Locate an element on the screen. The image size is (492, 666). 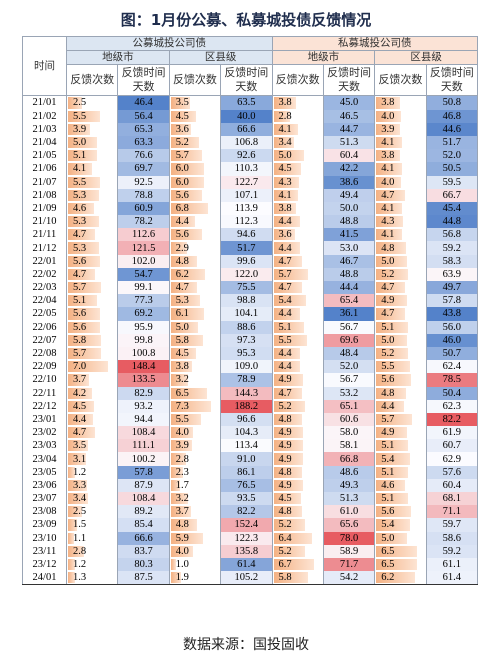
days-cell: 46.8 is located at coordinates (452, 116).